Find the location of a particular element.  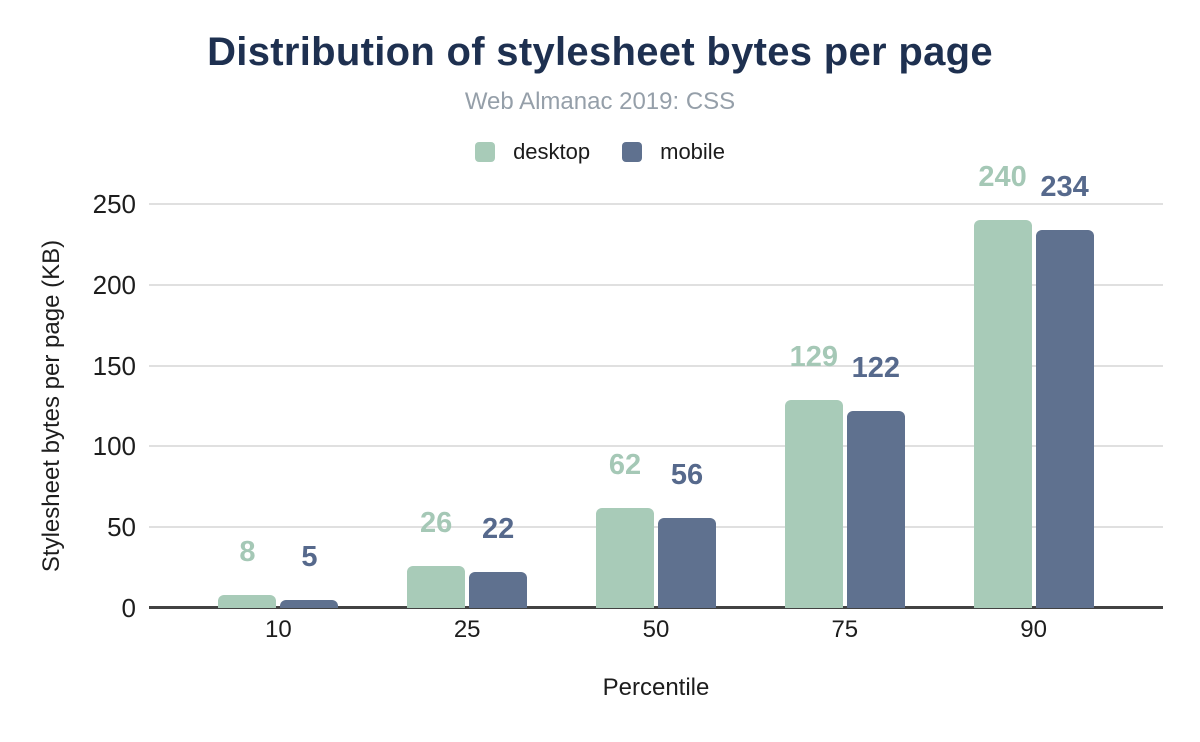

value-label-mobile-p50: 56 is located at coordinates (687, 474).